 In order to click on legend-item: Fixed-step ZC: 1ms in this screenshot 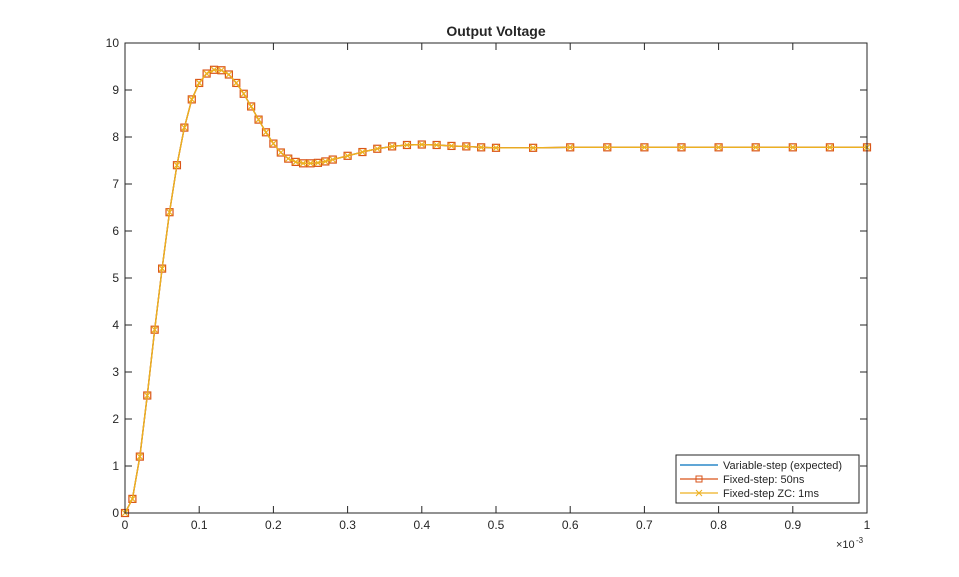, I will do `click(749, 494)`.